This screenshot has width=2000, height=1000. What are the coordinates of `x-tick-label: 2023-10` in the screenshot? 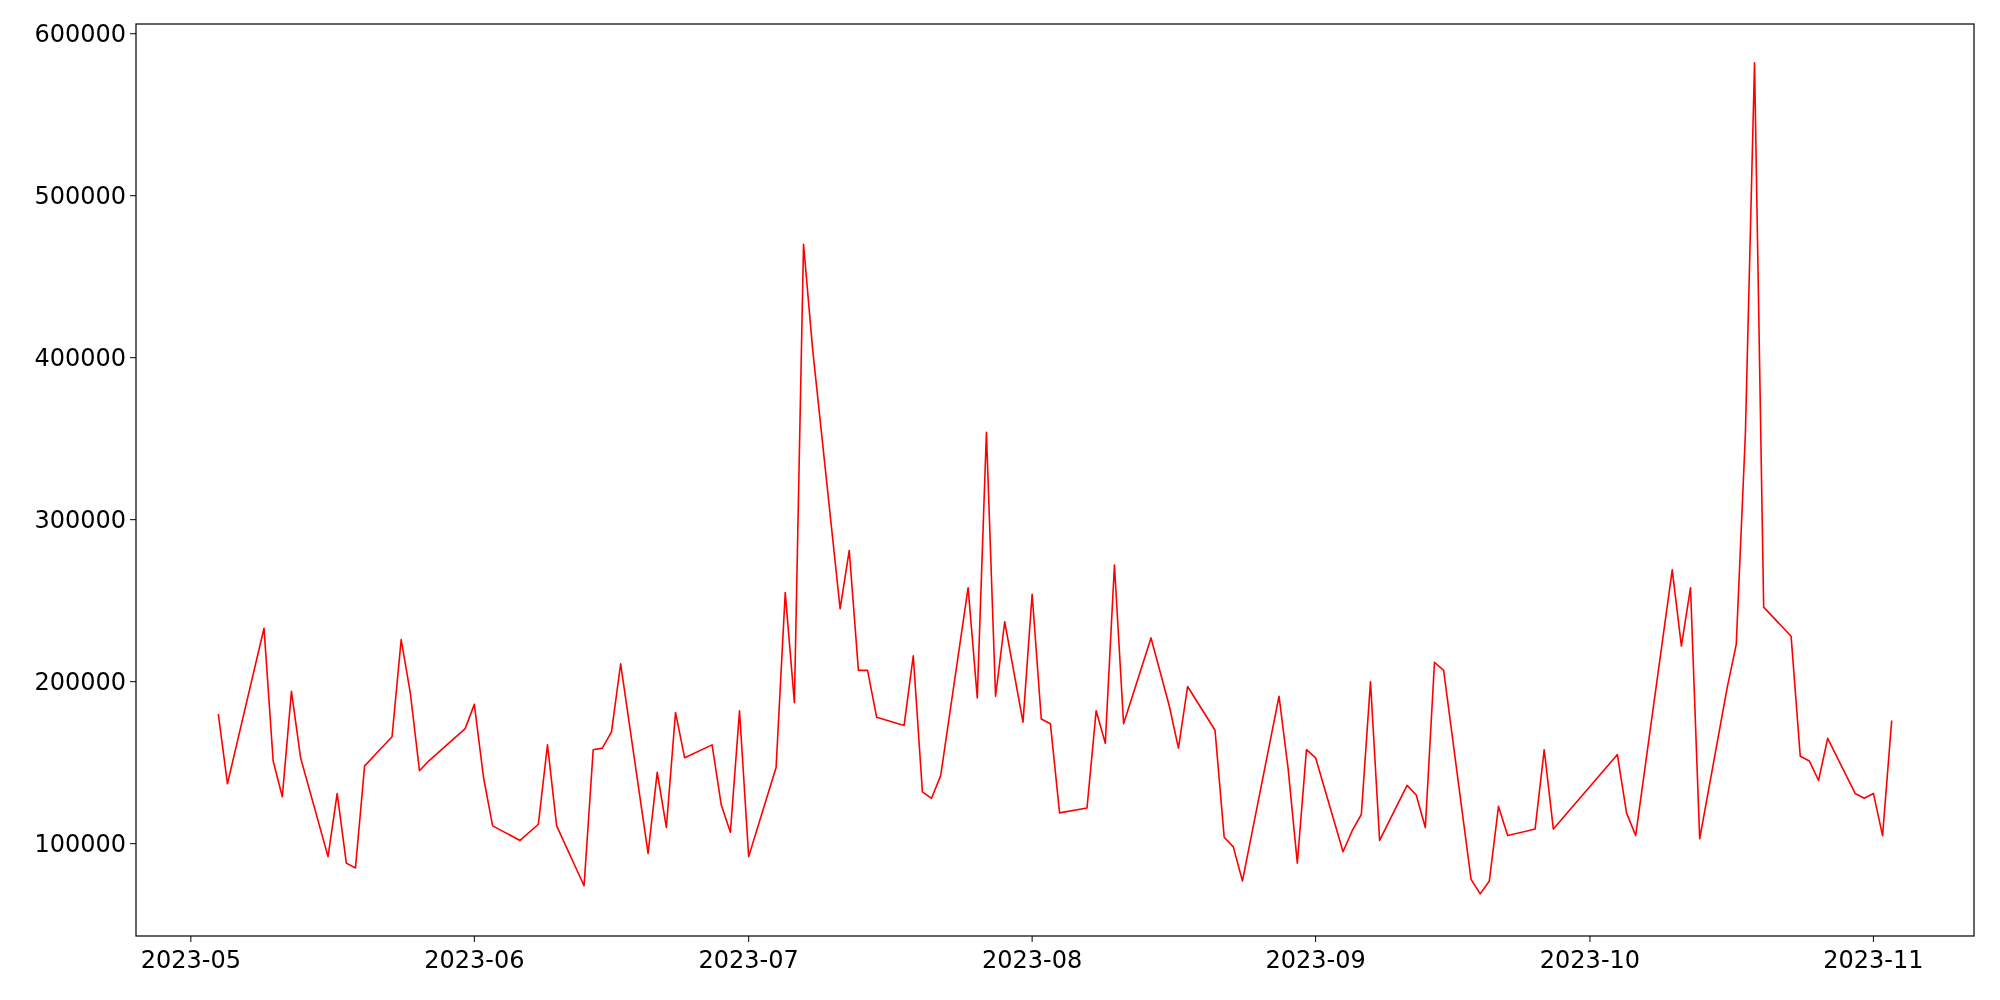 It's located at (1590, 960).